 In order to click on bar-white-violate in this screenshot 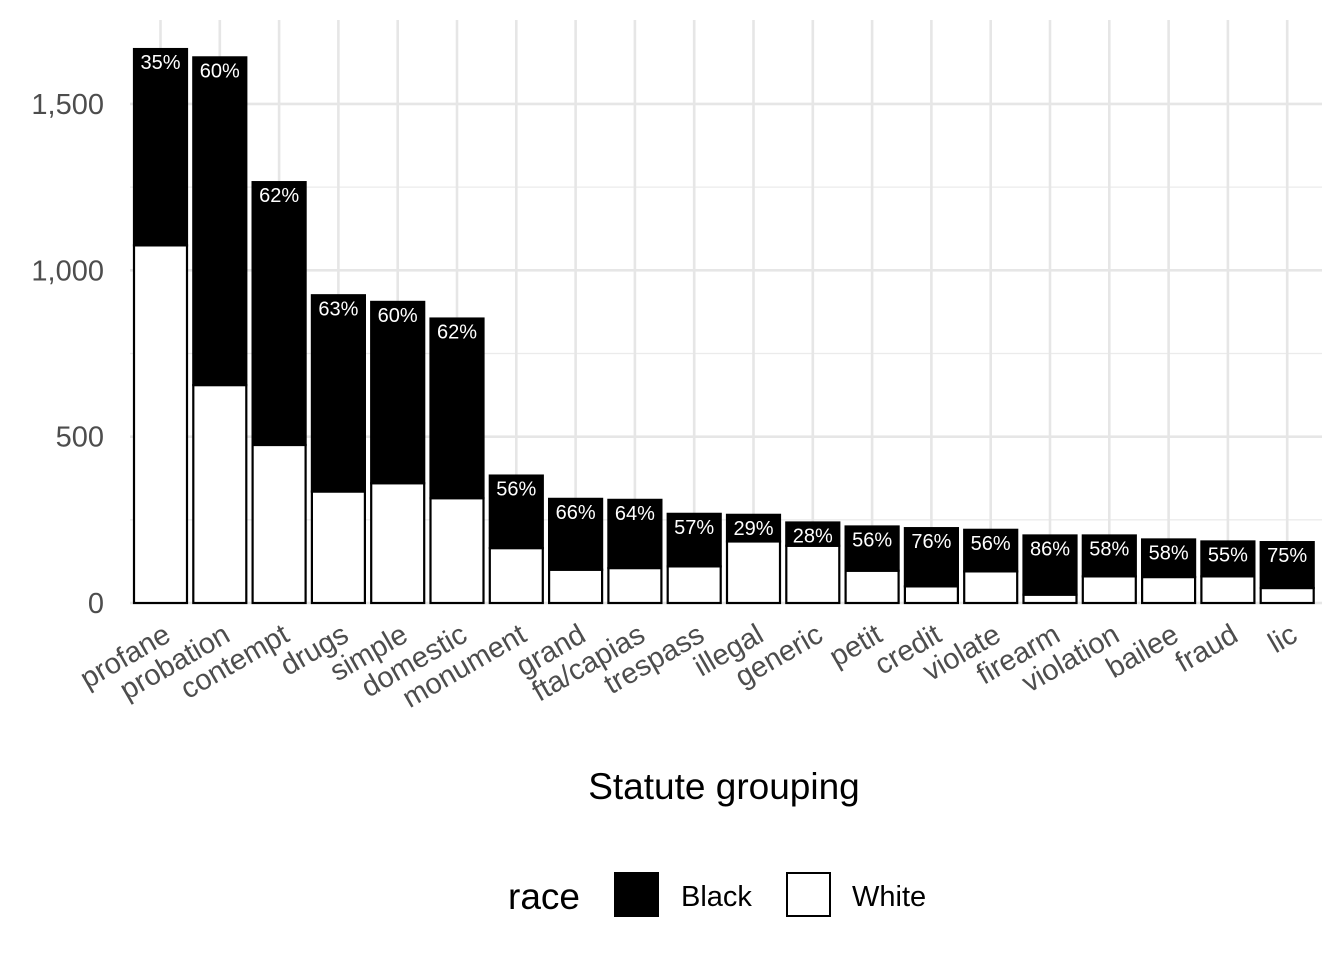, I will do `click(991, 587)`.